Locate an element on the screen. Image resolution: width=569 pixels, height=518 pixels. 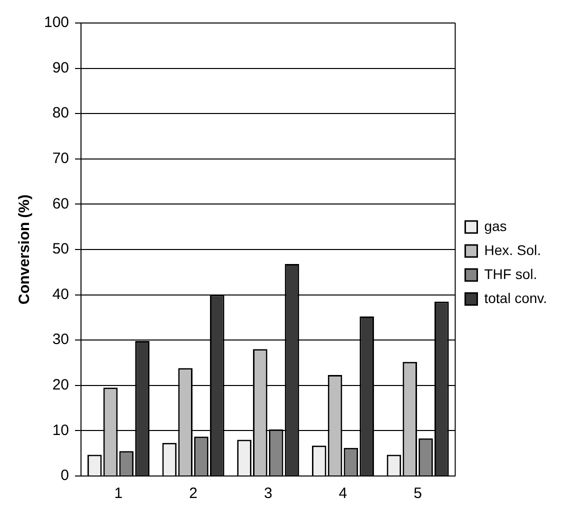
y-tick-label: 40 is located at coordinates (61, 294).